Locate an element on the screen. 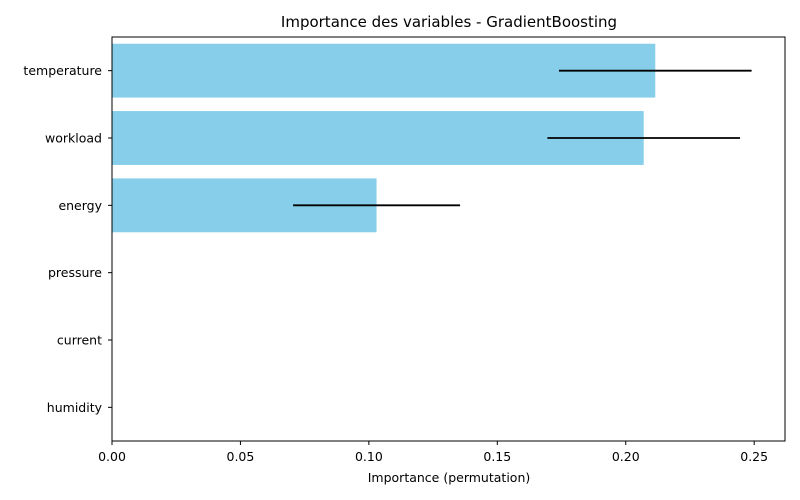  x-tick-label: 0.25 is located at coordinates (754, 456).